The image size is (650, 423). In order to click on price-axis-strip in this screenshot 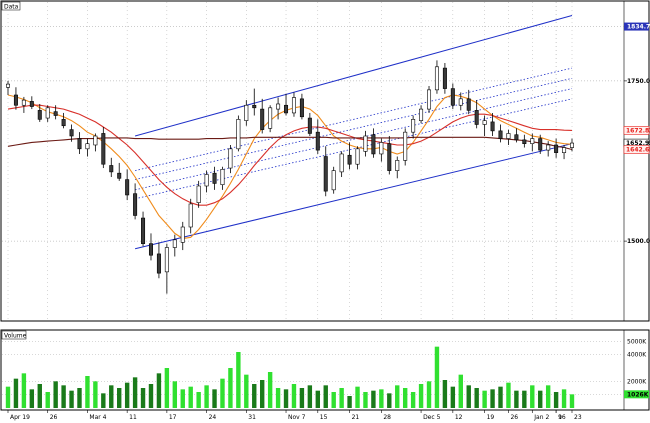, I will do `click(636, 161)`.